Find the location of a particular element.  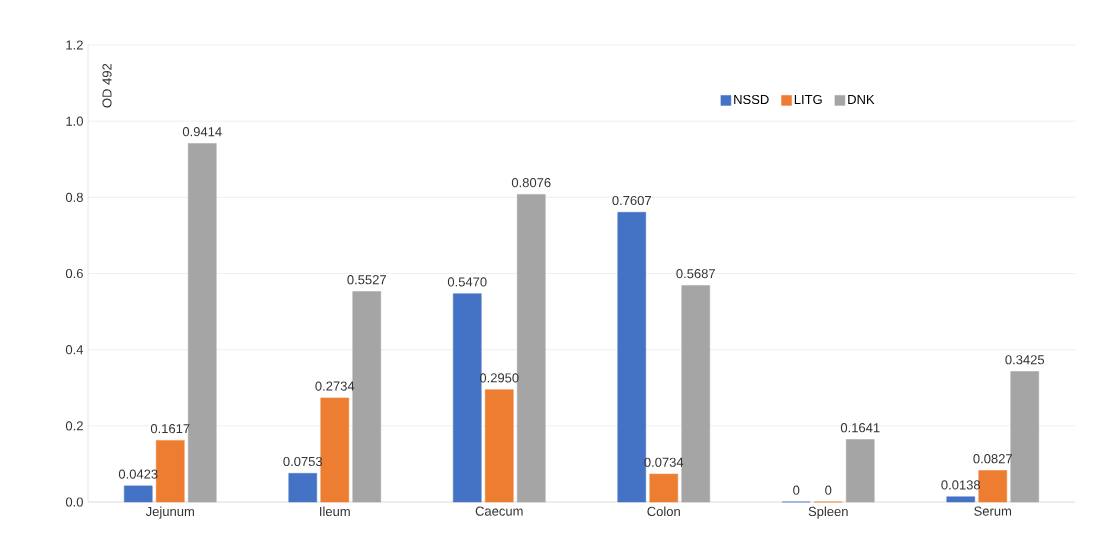

legend-label: DNK is located at coordinates (861, 99).